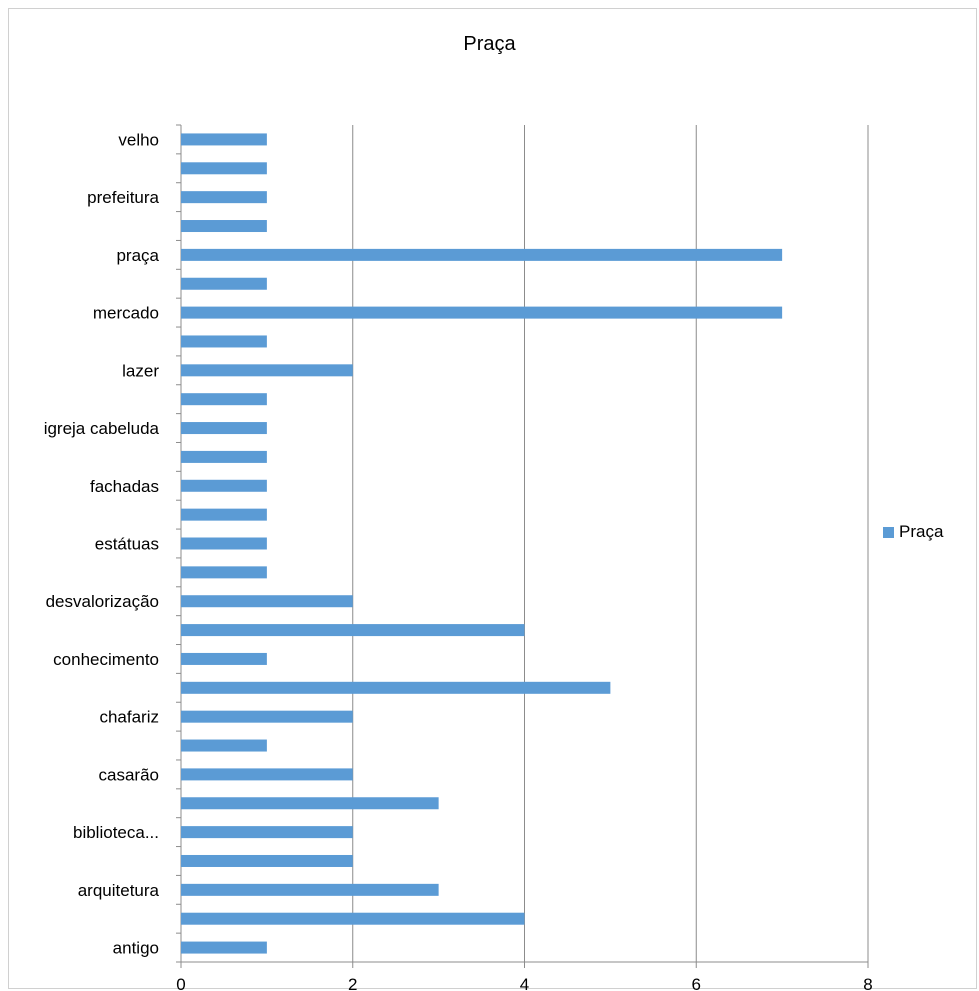  What do you see at coordinates (126, 313) in the screenshot?
I see `y-tick-label: mercado` at bounding box center [126, 313].